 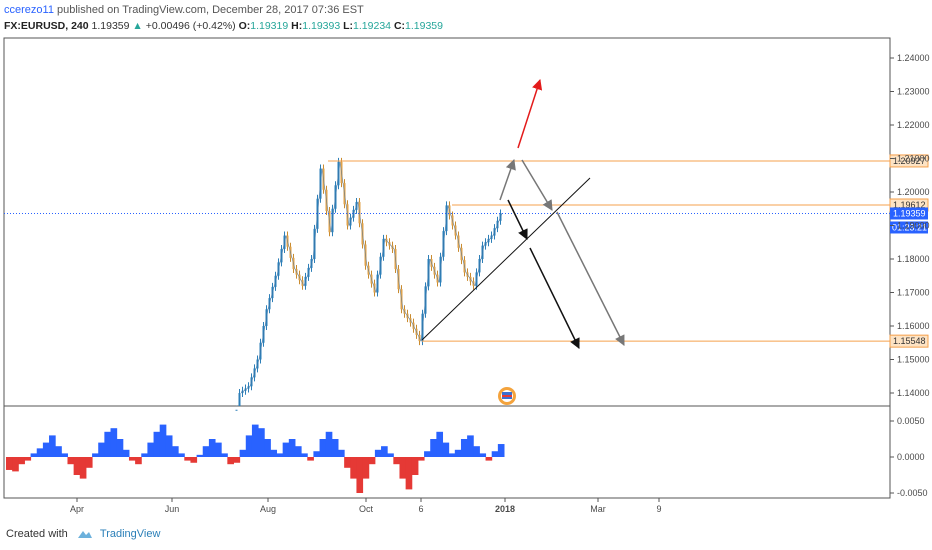 I want to click on tradingview-logo-icon, so click(x=84, y=535).